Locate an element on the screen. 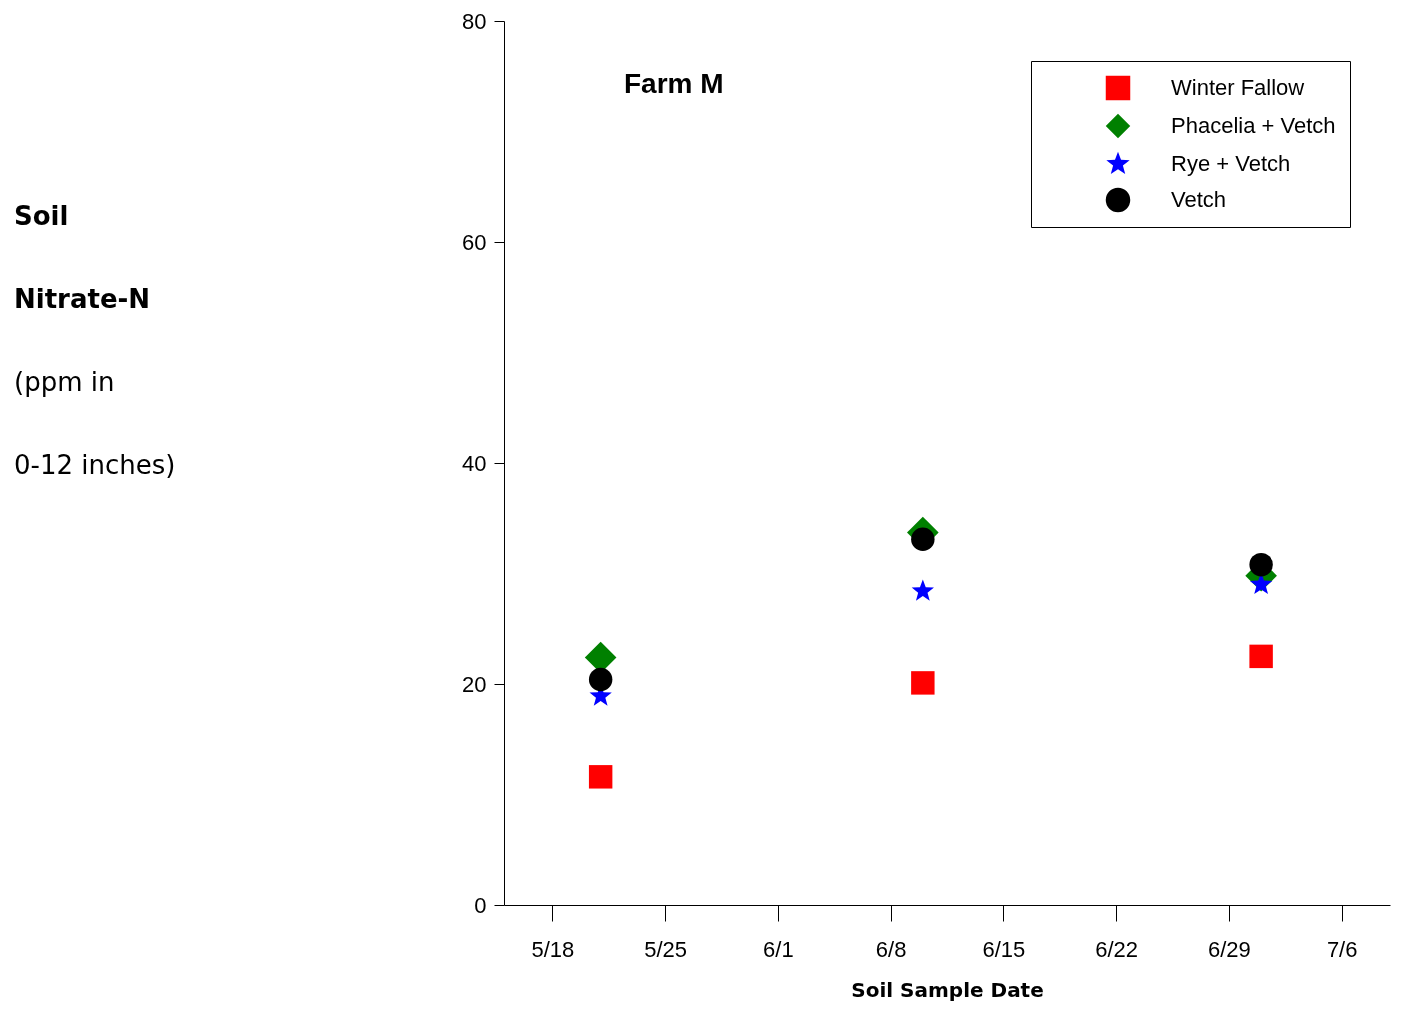 The width and height of the screenshot is (1410, 1021). x-tick-label: 6/1 is located at coordinates (778, 949).